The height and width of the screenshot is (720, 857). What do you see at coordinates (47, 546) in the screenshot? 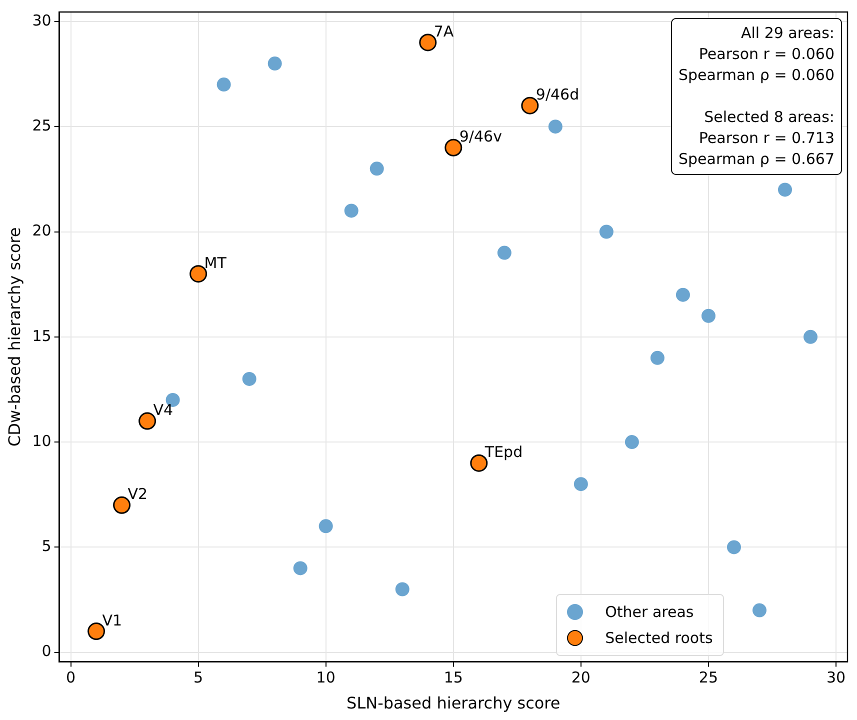
I see `y-tick-label: 5` at bounding box center [47, 546].